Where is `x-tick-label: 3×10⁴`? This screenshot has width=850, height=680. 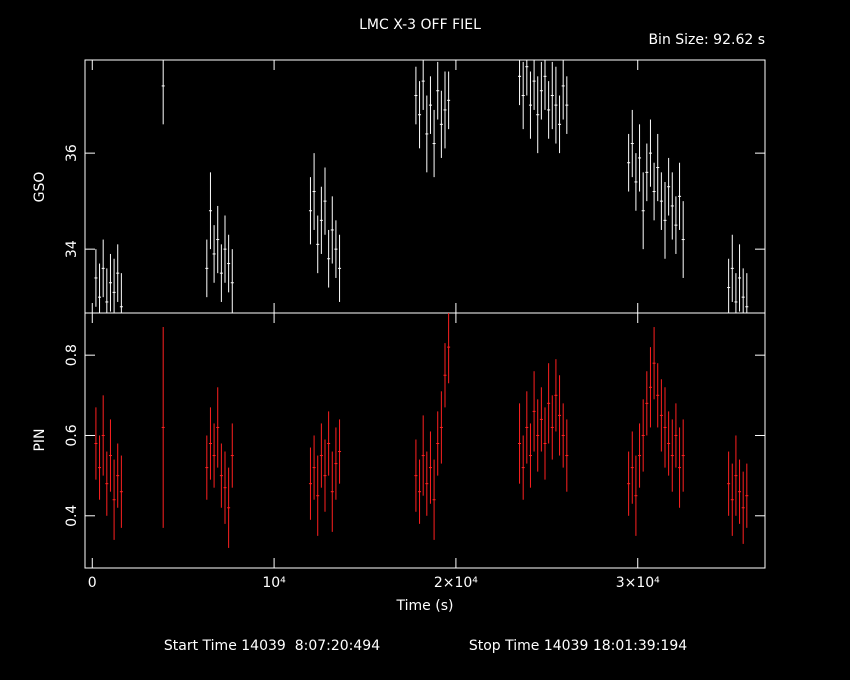 x-tick-label: 3×10⁴ is located at coordinates (638, 583).